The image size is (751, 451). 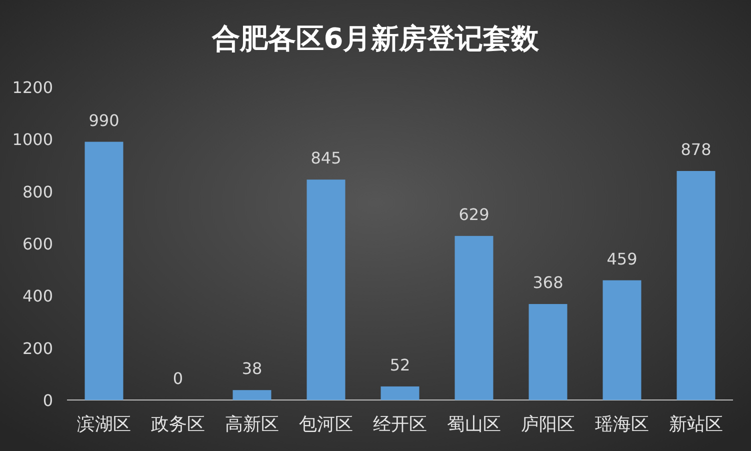 What do you see at coordinates (375, 38) in the screenshot?
I see `chart-title: 合肥各区6月新房登记套数` at bounding box center [375, 38].